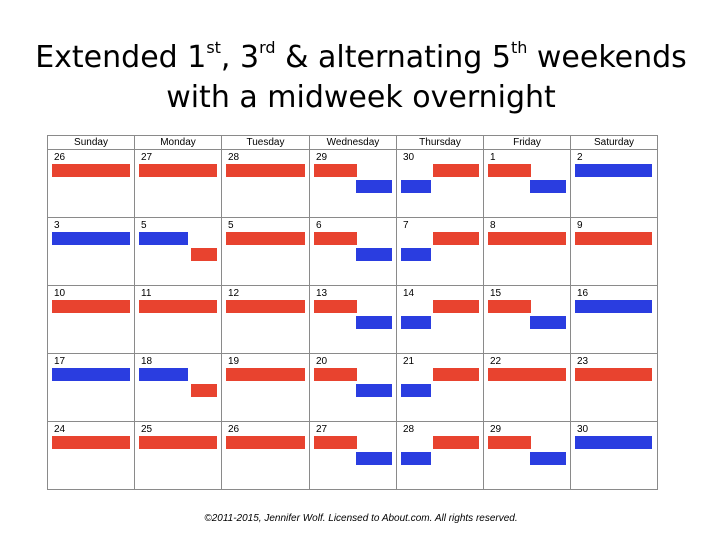 The image size is (722, 555). What do you see at coordinates (527, 184) in the screenshot?
I see `calendar-day-cell: 1` at bounding box center [527, 184].